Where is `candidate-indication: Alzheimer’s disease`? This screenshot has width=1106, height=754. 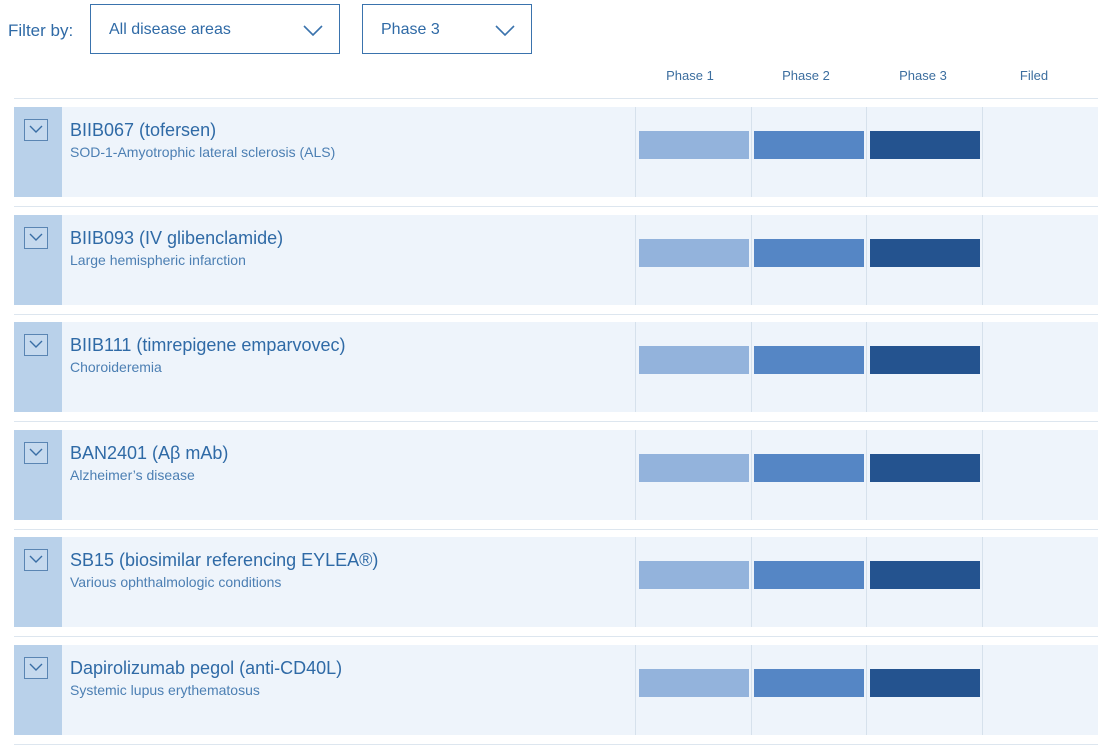
candidate-indication: Alzheimer’s disease is located at coordinates (132, 475).